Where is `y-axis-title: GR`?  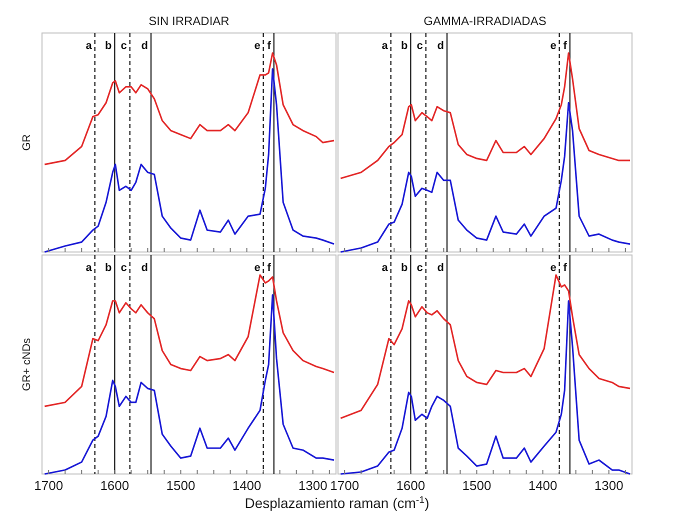 y-axis-title: GR is located at coordinates (27, 142).